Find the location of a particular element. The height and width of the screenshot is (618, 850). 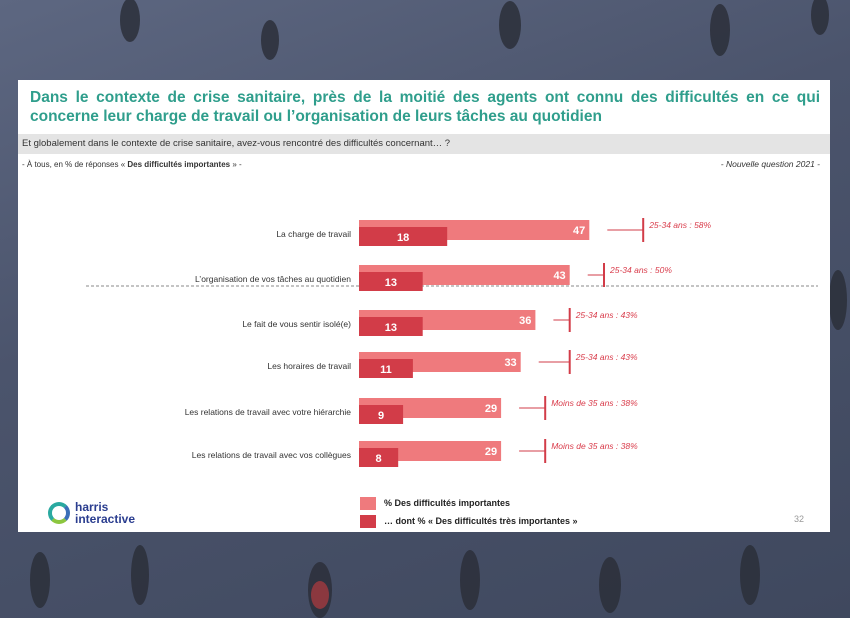

value-label-important: 33 is located at coordinates (510, 363).